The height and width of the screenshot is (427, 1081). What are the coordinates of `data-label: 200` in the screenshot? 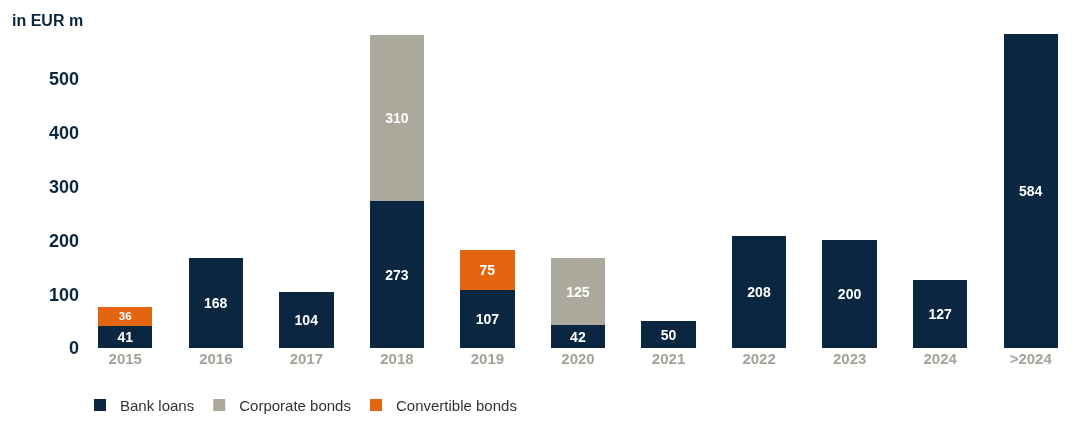 It's located at (849, 294).